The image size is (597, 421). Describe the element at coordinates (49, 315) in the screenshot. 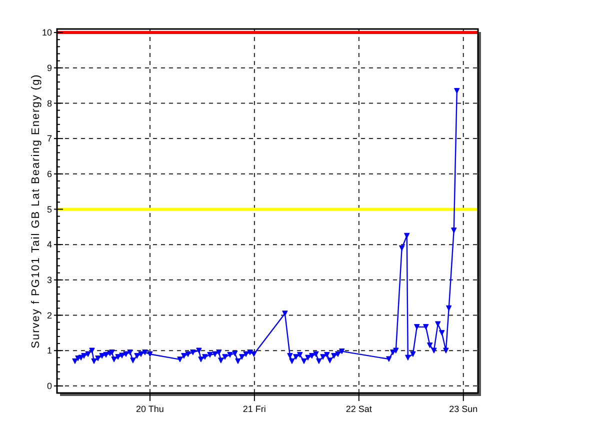

I see `y-tick-label: 2` at that location.